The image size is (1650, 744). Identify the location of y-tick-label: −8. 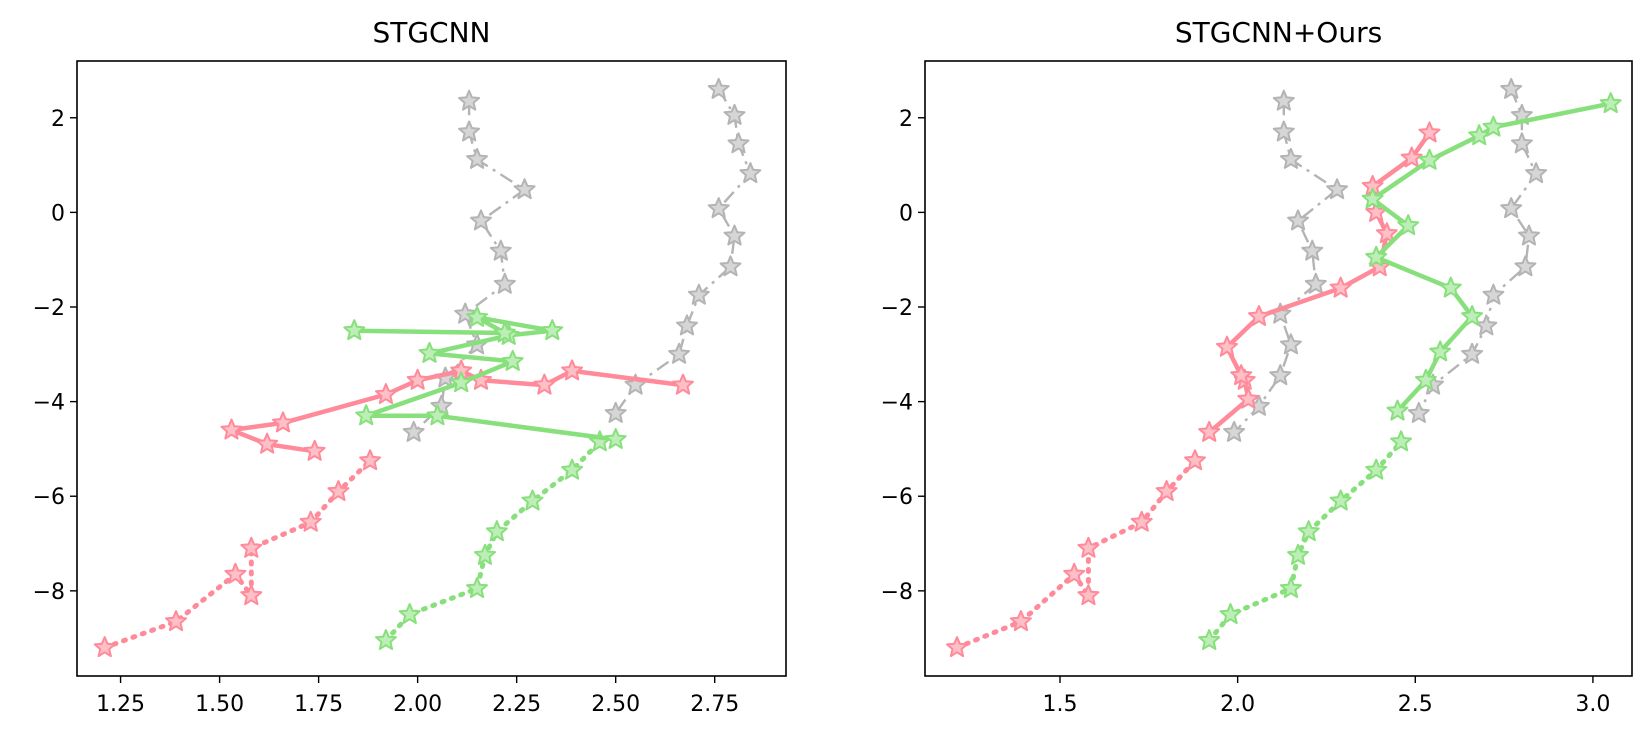
(49, 592).